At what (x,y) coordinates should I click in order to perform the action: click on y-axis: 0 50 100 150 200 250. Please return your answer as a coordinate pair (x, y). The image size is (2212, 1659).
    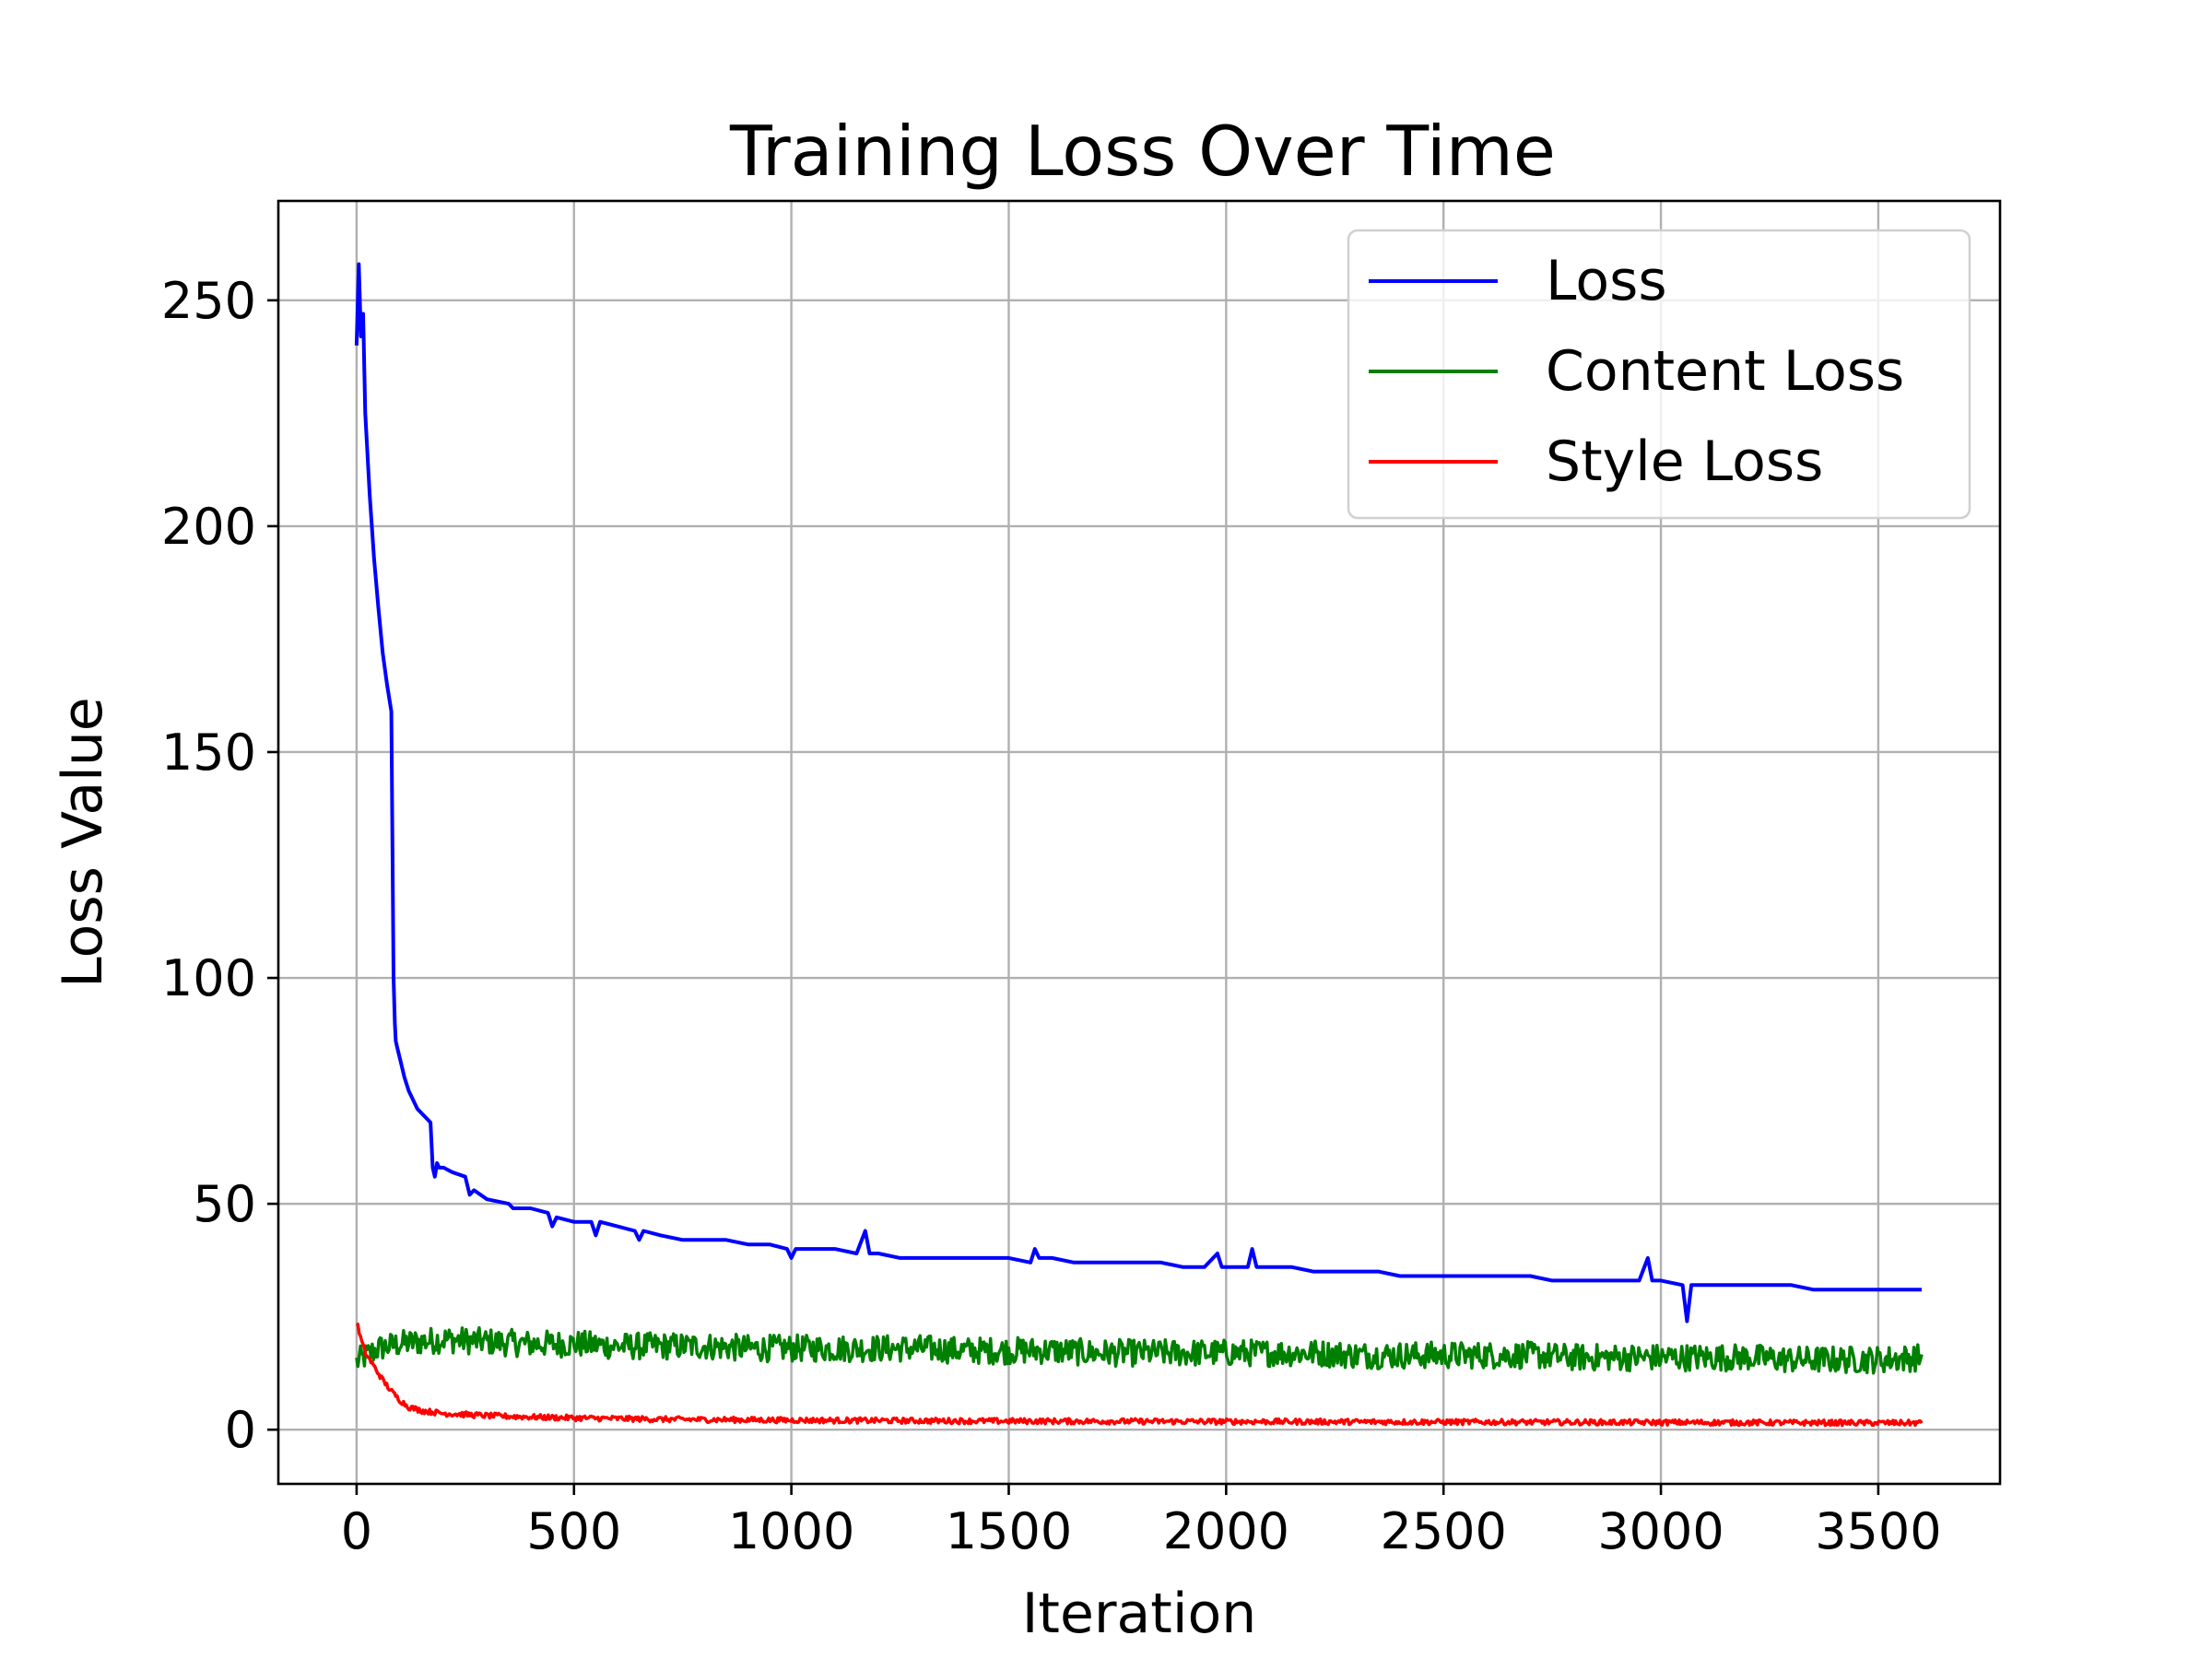
    Looking at the image, I should click on (219, 865).